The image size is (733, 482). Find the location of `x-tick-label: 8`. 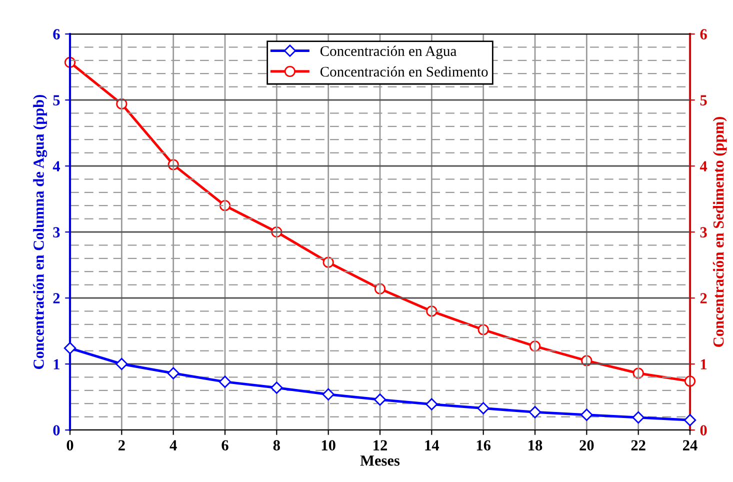

x-tick-label: 8 is located at coordinates (276, 445).